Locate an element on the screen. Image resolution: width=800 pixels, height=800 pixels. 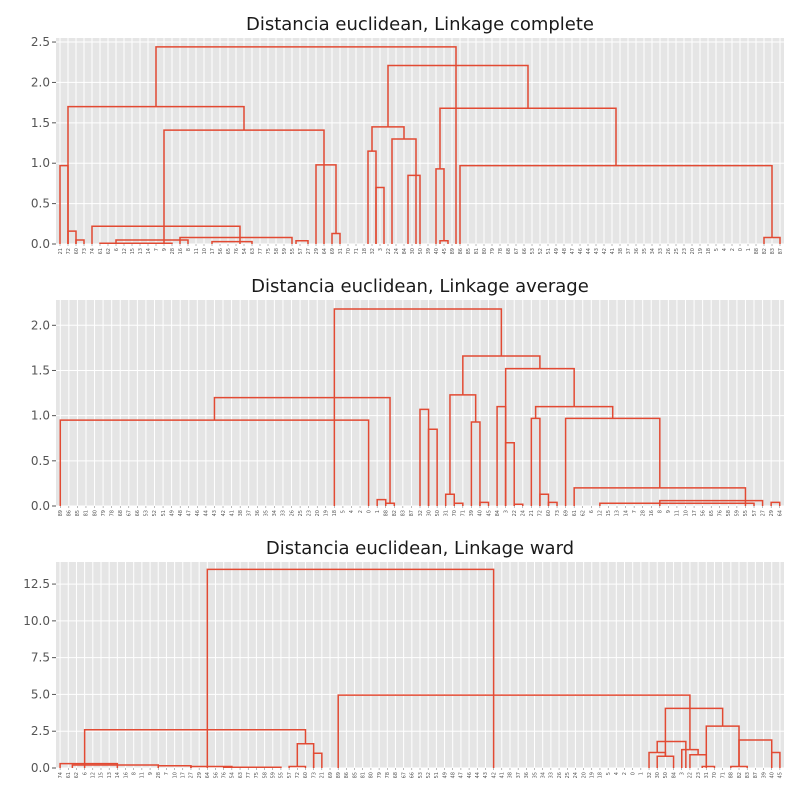
y-tick-label: 0.0 is located at coordinates (40, 244).